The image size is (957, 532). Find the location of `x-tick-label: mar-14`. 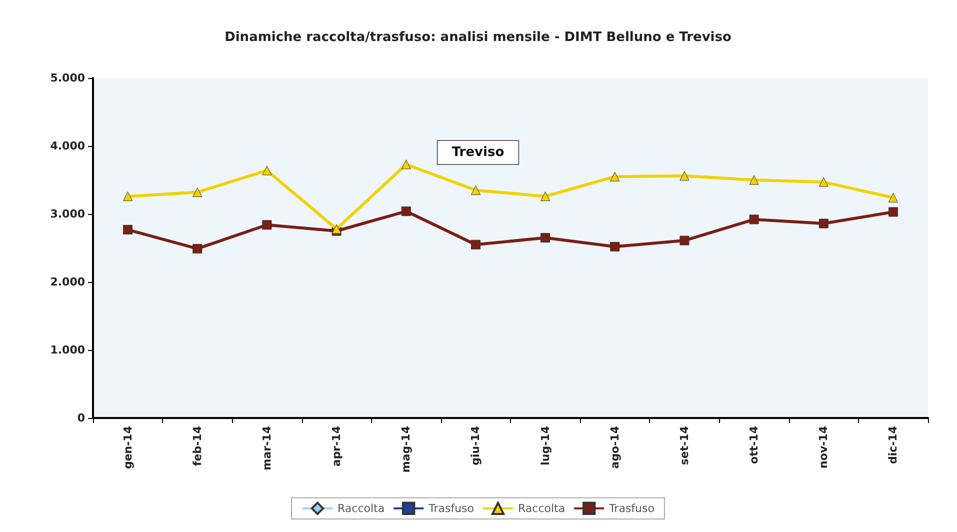

x-tick-label: mar-14 is located at coordinates (267, 448).